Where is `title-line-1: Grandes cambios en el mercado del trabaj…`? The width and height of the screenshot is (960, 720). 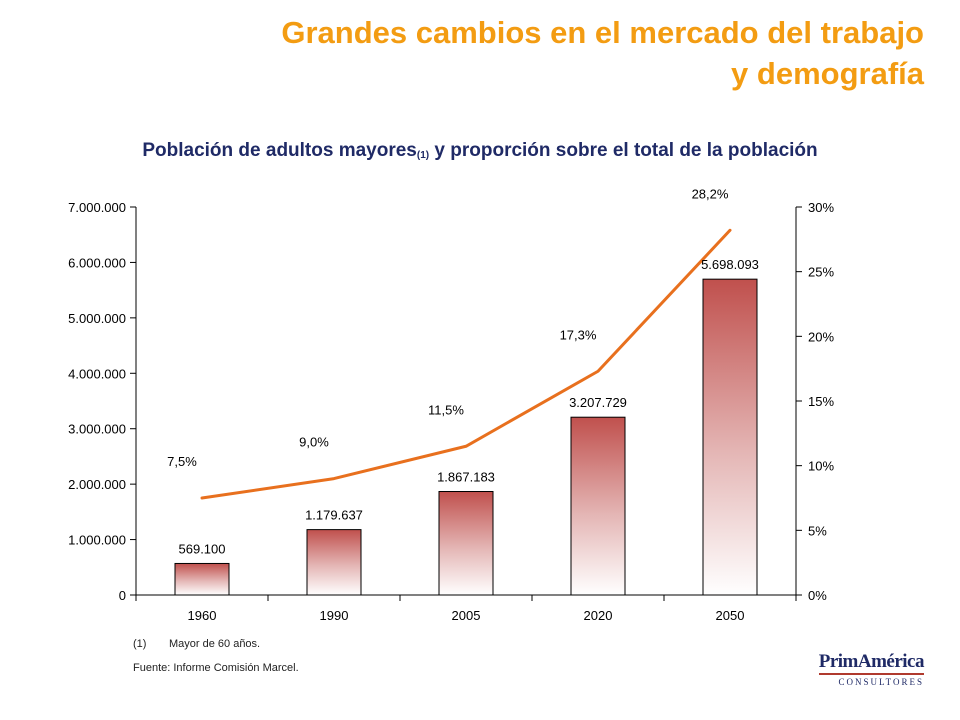 title-line-1: Grandes cambios en el mercado del trabaj… is located at coordinates (602, 32).